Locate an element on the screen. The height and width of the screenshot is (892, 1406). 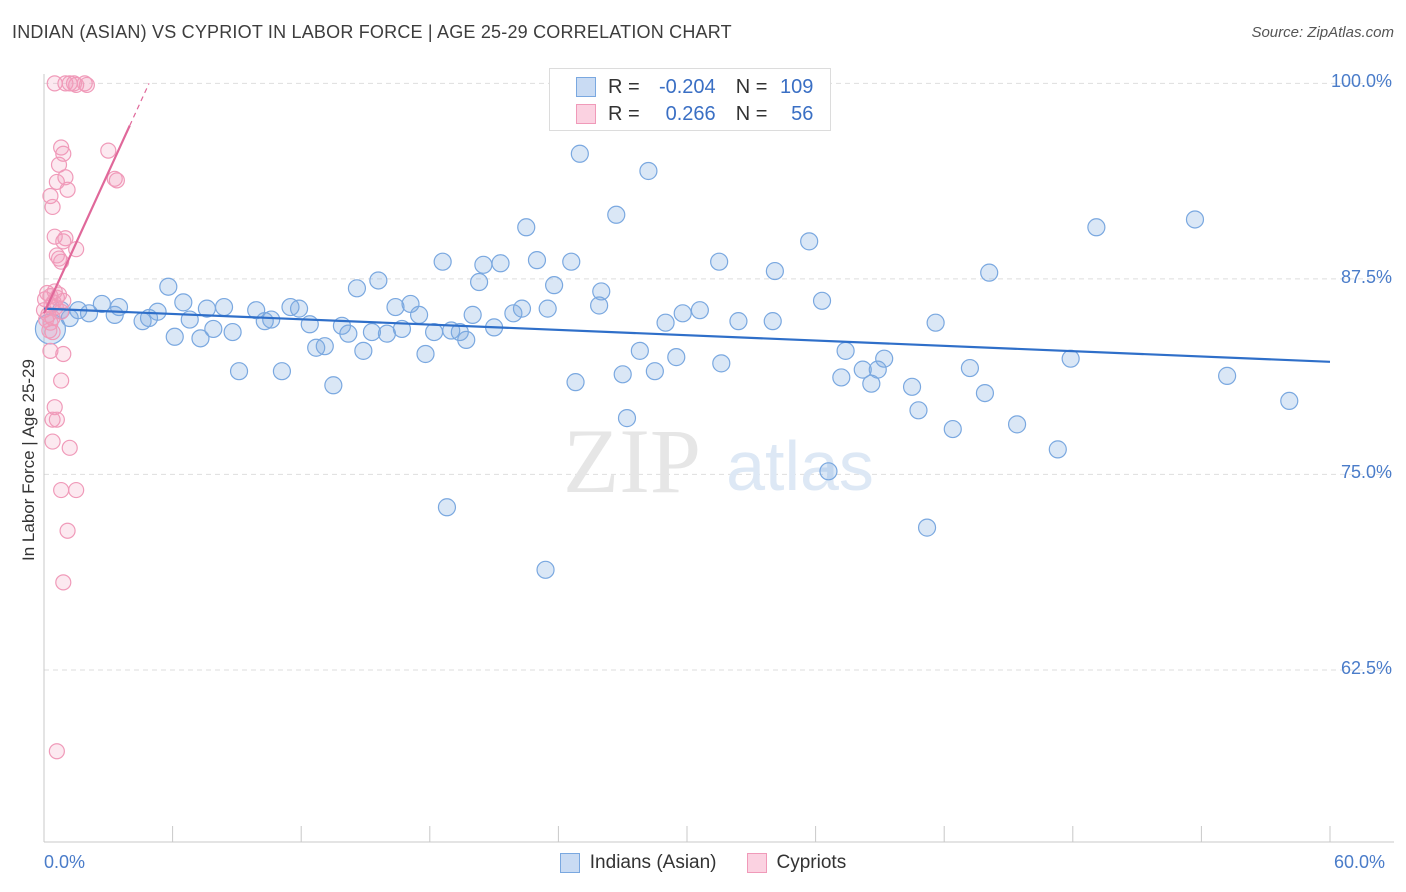
indians-trend-line is located at coordinates (687, 335).